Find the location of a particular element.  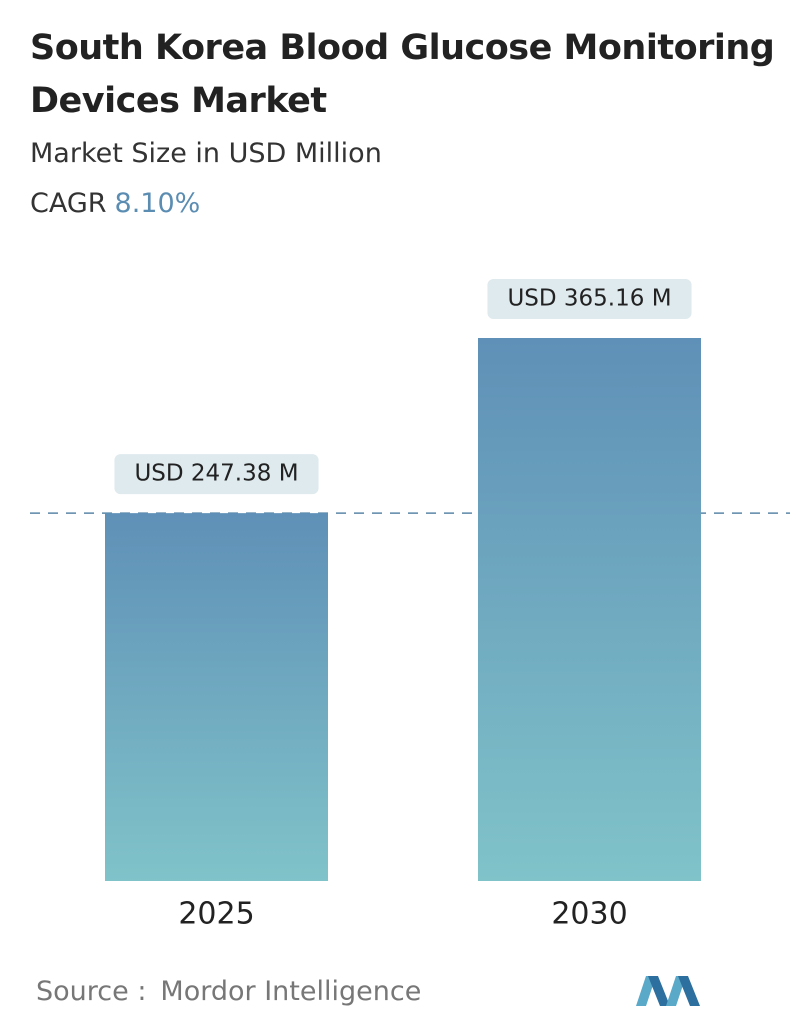

source: Source : Mordor Intelligence is located at coordinates (228, 991).